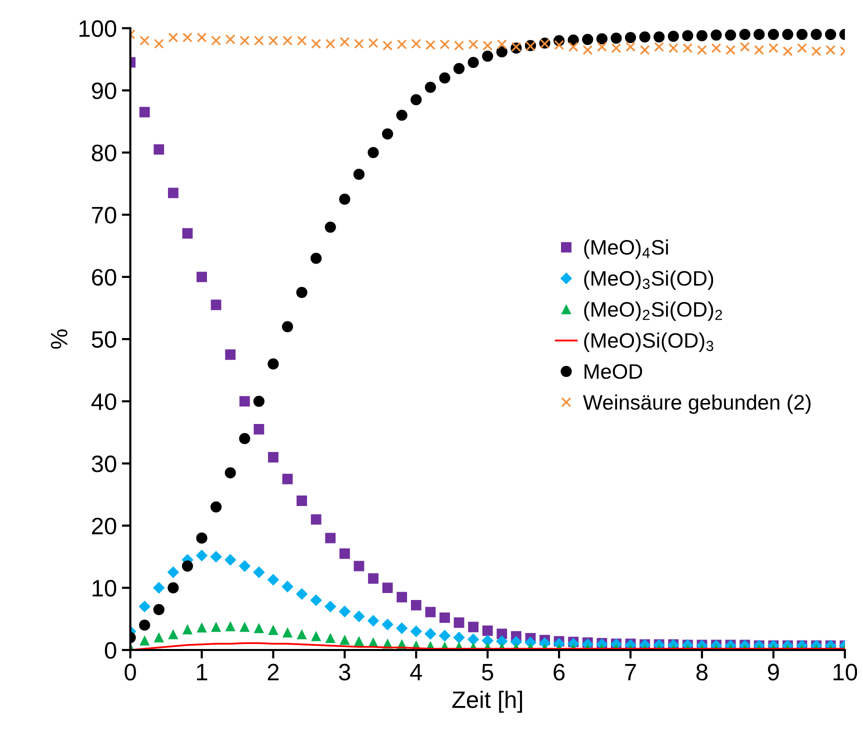 This screenshot has width=863, height=742. I want to click on y-tick-label: 100, so click(98, 28).